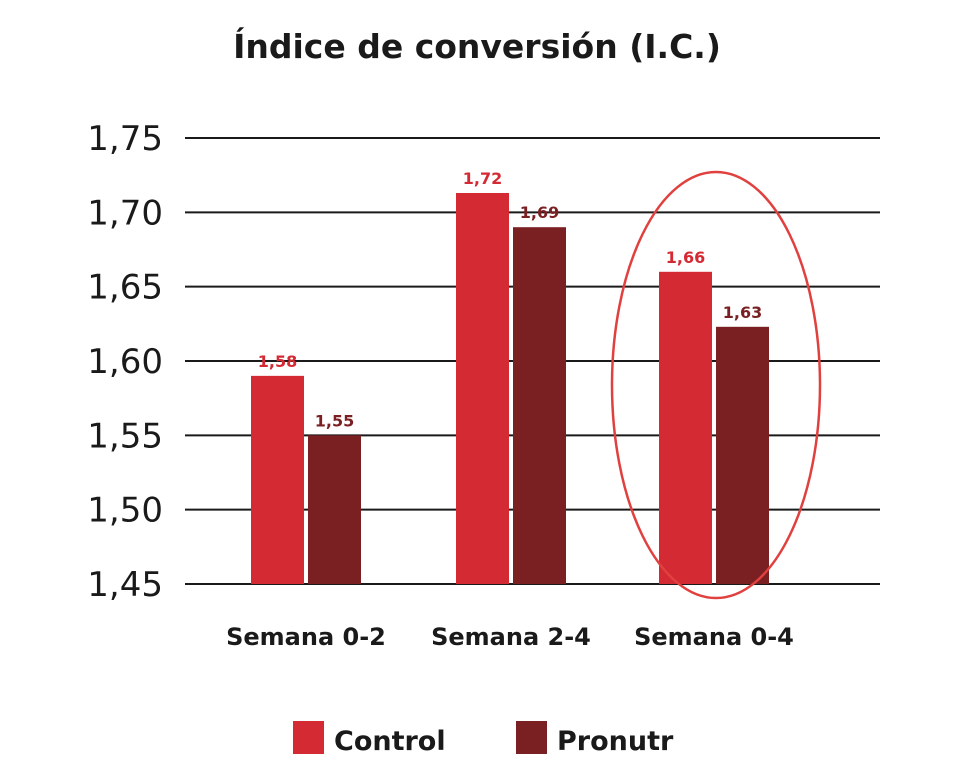  I want to click on legend: Control Pronutr, so click(483, 739).